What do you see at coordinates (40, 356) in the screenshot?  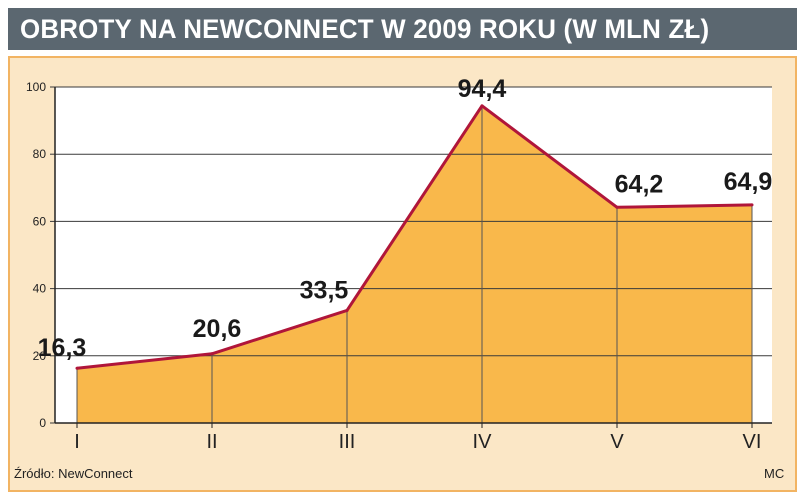 I see `y-tick-label: 20` at bounding box center [40, 356].